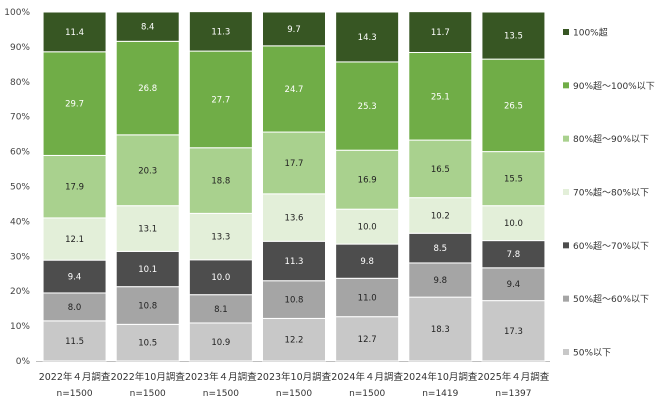 The height and width of the screenshot is (403, 660). I want to click on data-label: 10.2, so click(440, 216).